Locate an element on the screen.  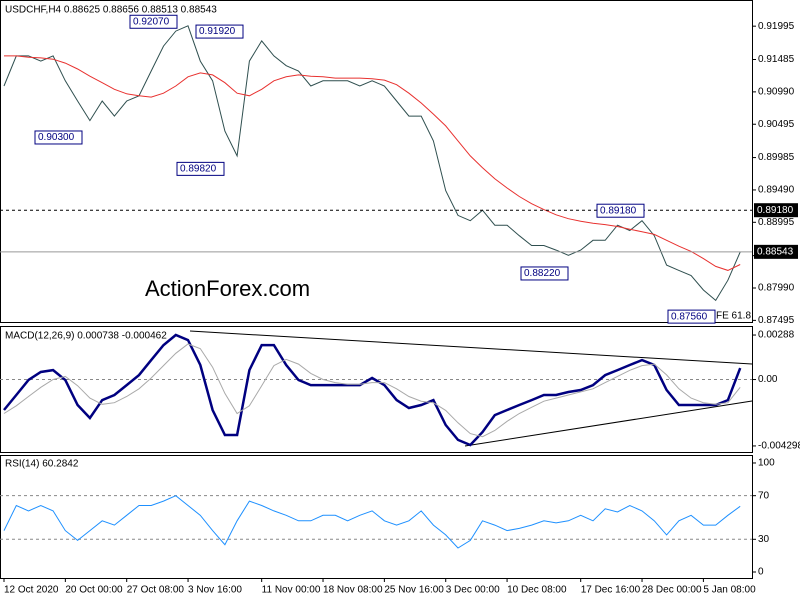
watermark: ActionForex.com is located at coordinates (227, 288).